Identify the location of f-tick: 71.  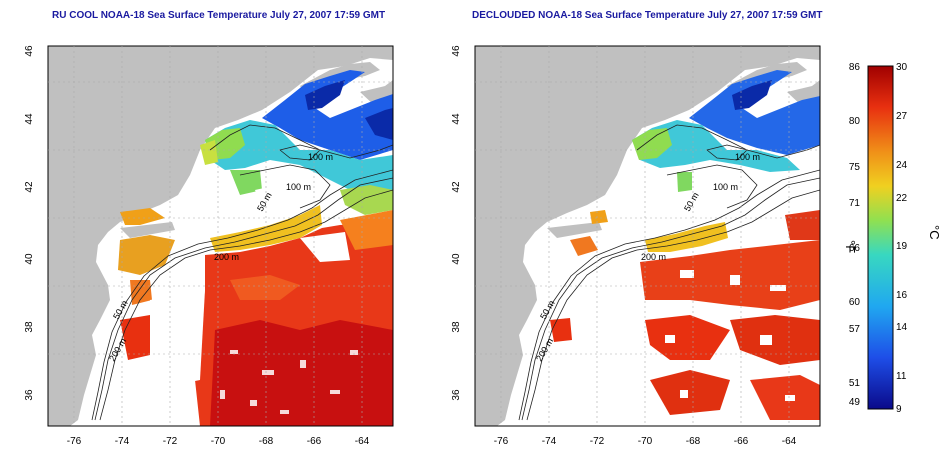
(855, 203).